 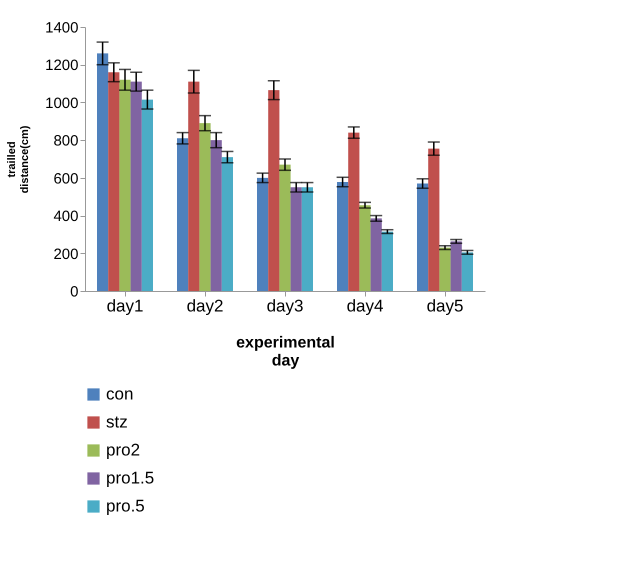 I want to click on y-axis-title: trailled distance(cm), so click(x=19, y=159).